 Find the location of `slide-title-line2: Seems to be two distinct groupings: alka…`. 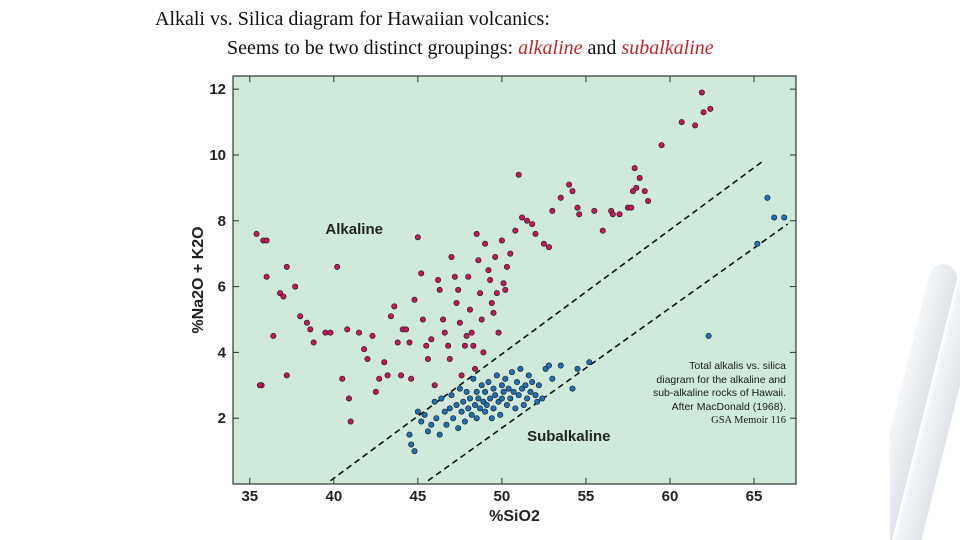

slide-title-line2: Seems to be two distinct groupings: alka… is located at coordinates (470, 48).